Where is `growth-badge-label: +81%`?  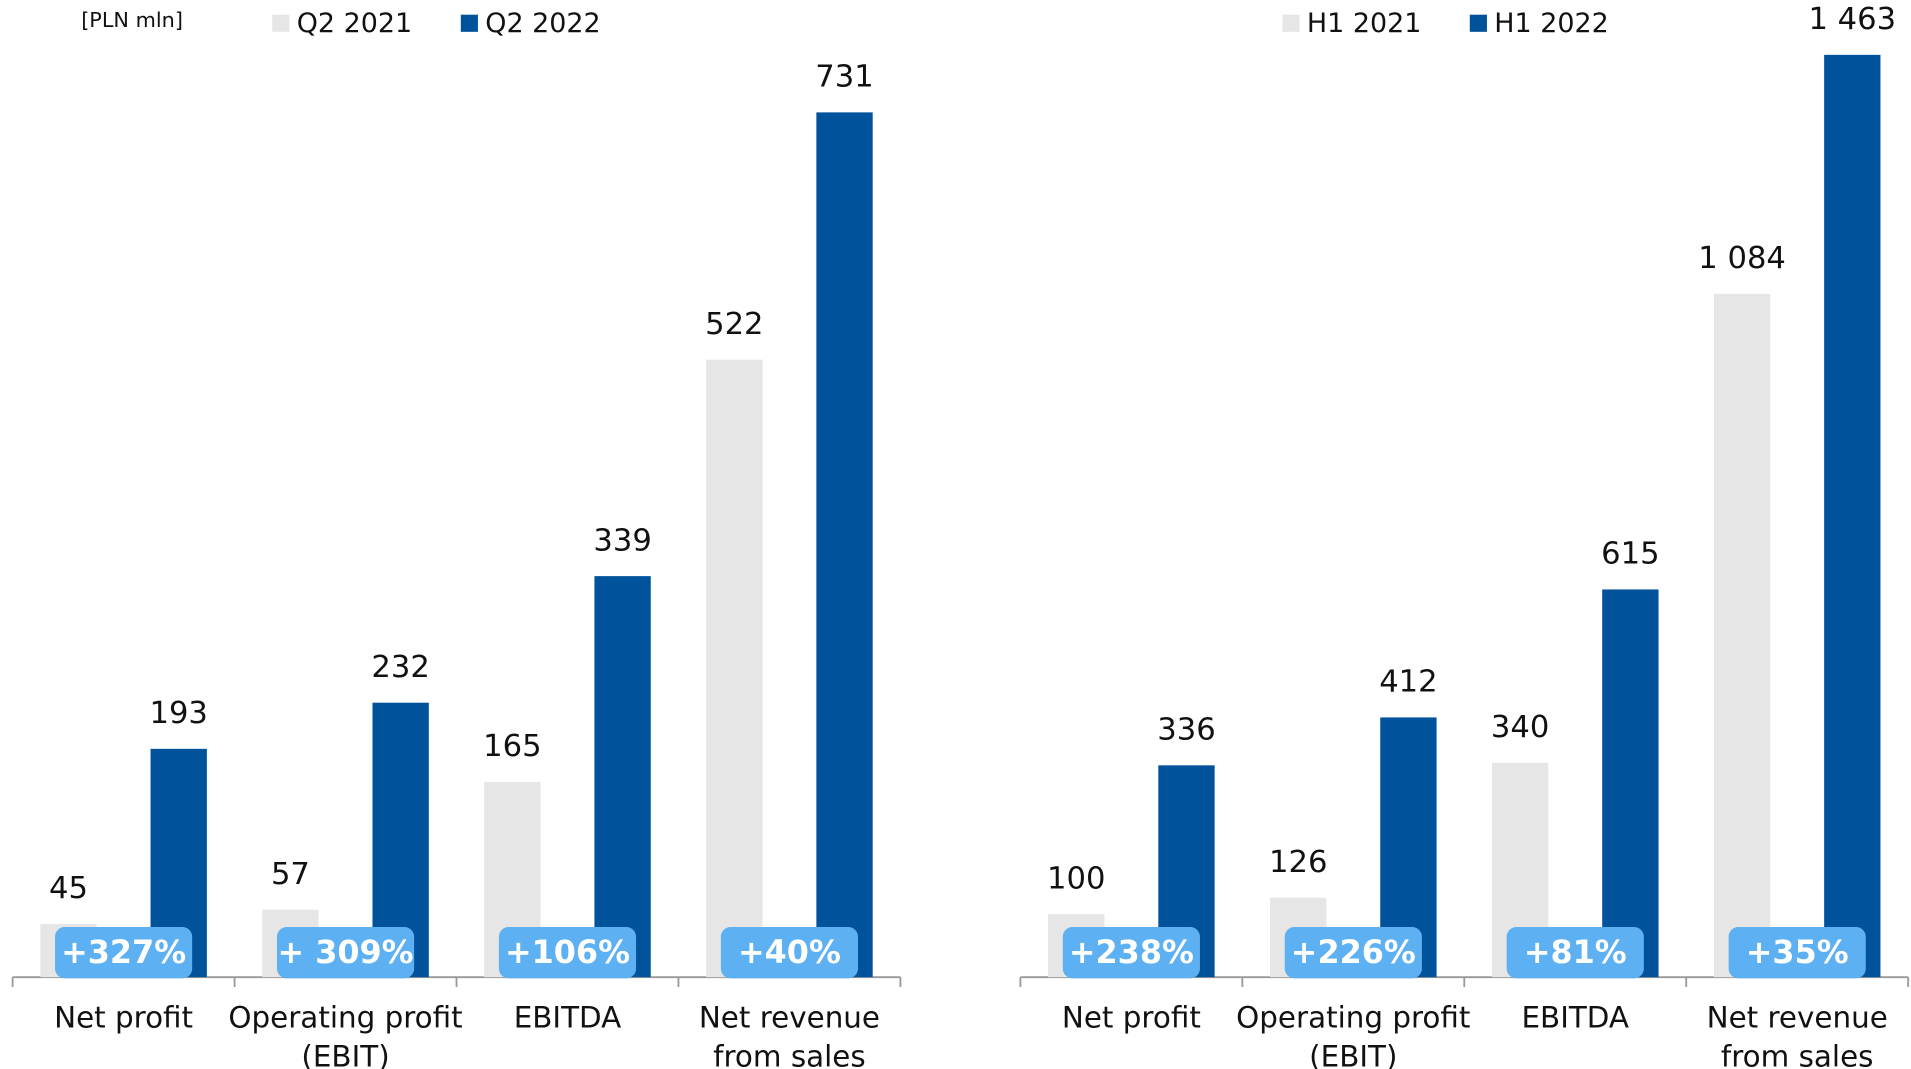
growth-badge-label: +81% is located at coordinates (1575, 952).